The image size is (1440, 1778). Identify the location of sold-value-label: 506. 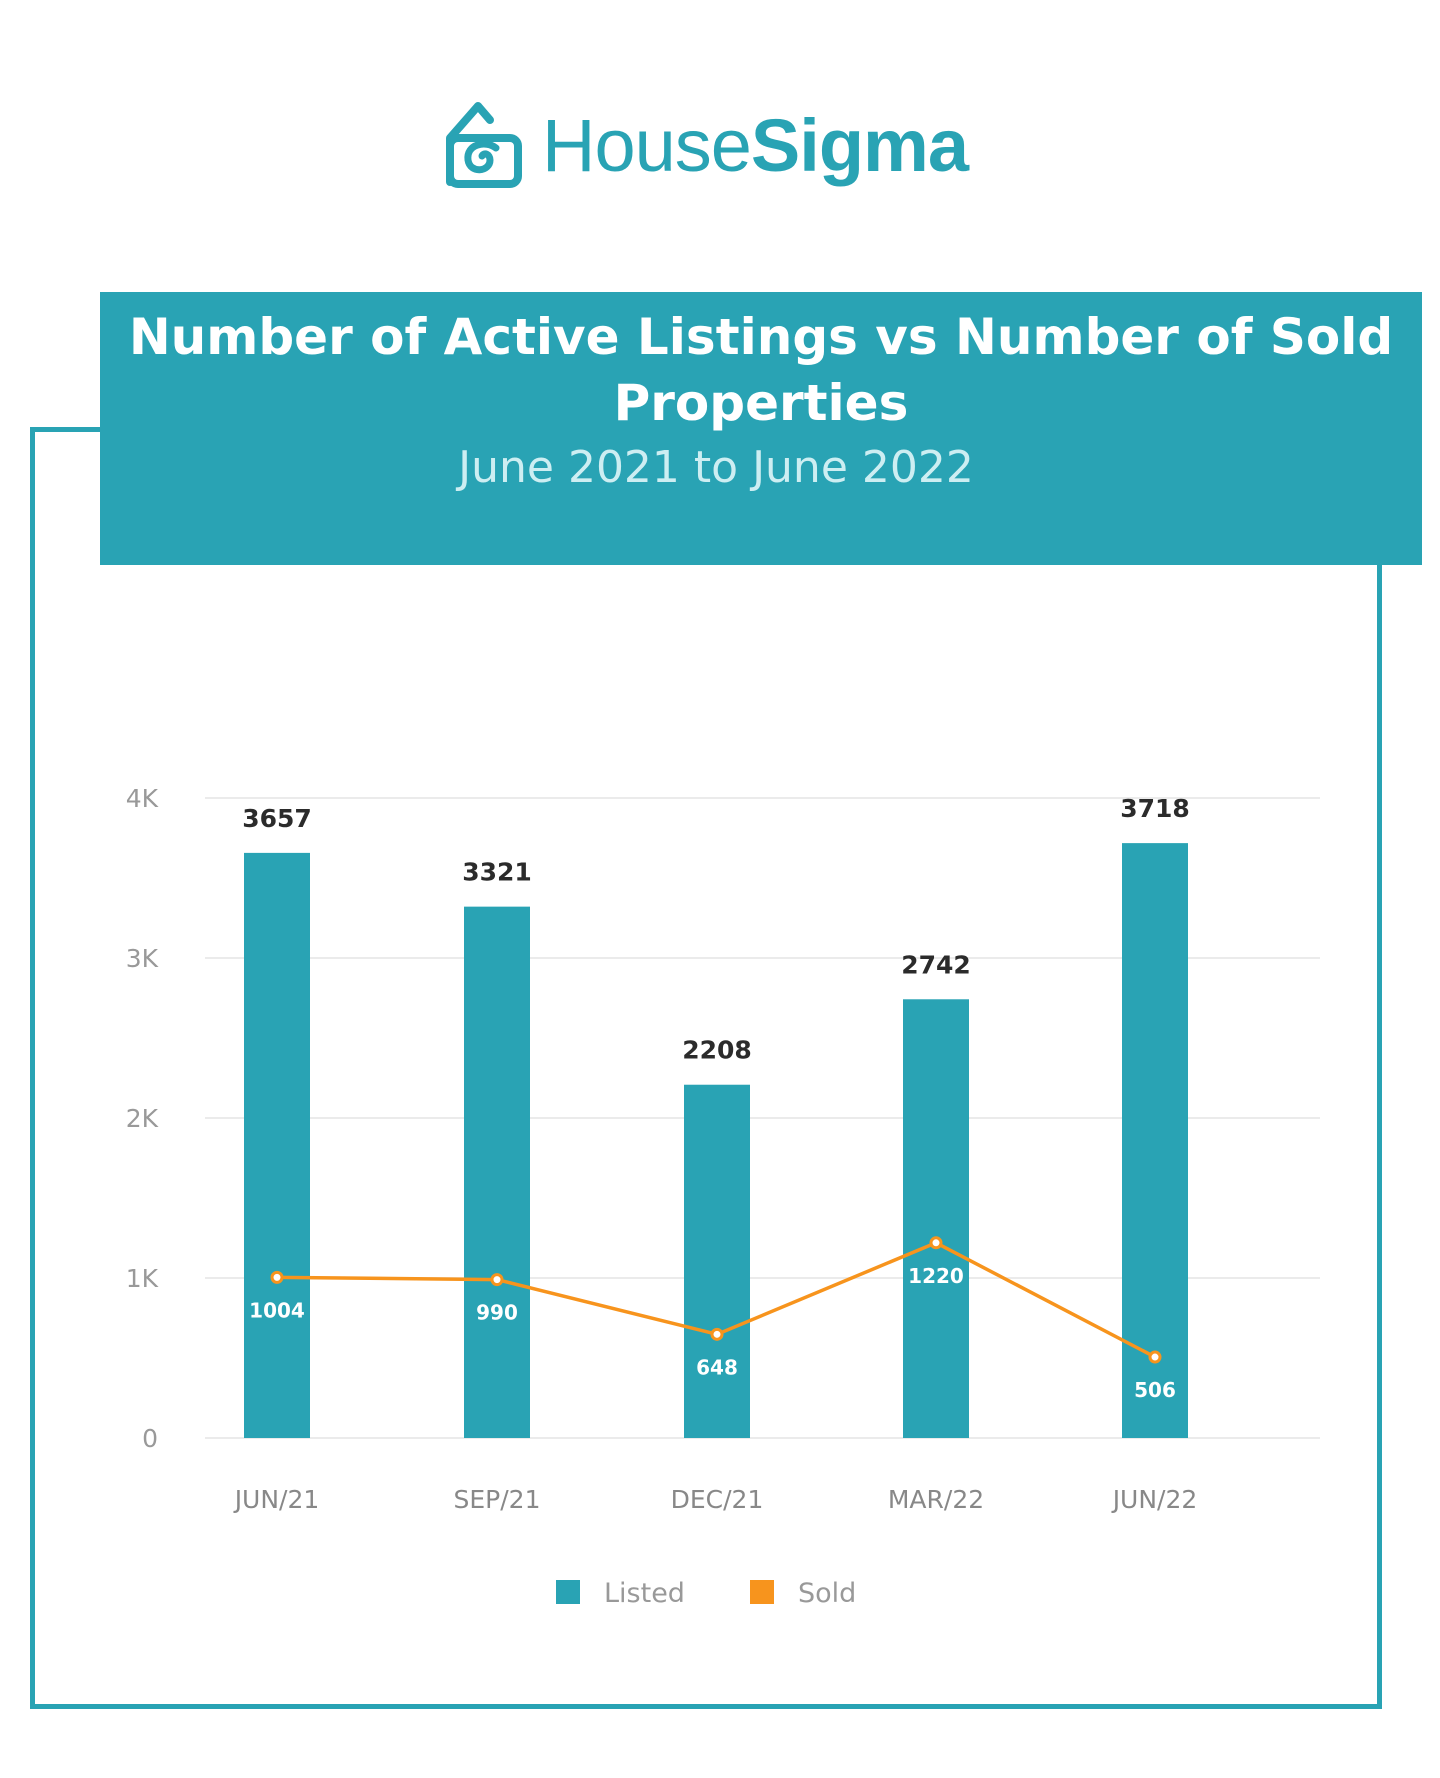
(1155, 1390).